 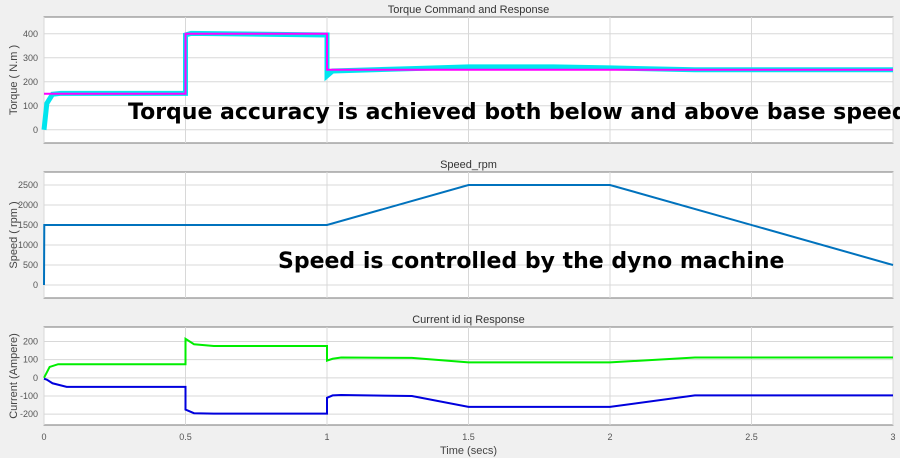 I want to click on y-tick-label: 1500, so click(x=28, y=225).